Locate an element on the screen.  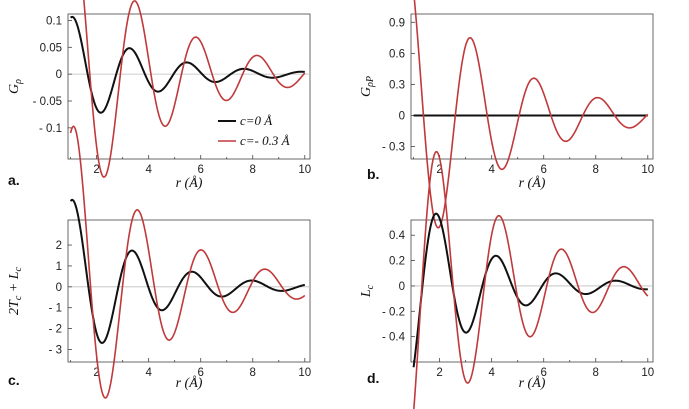
y-tick-label: 0.4 is located at coordinates (397, 236).